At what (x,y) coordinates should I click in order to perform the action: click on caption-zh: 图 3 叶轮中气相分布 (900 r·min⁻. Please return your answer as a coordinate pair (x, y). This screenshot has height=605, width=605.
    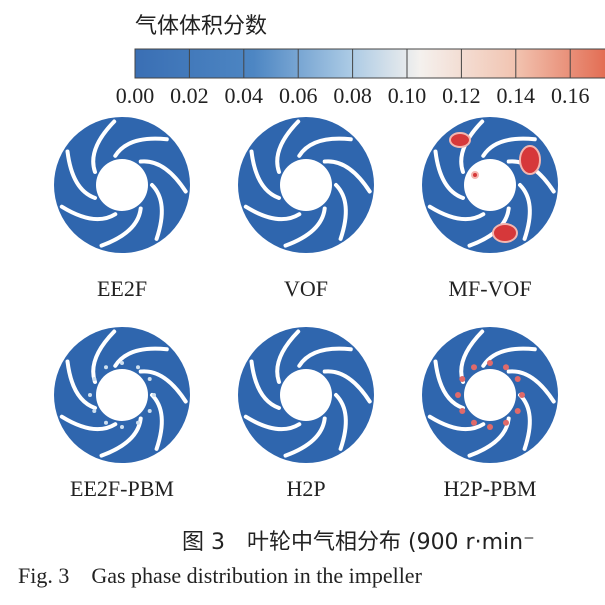
    Looking at the image, I should click on (358, 542).